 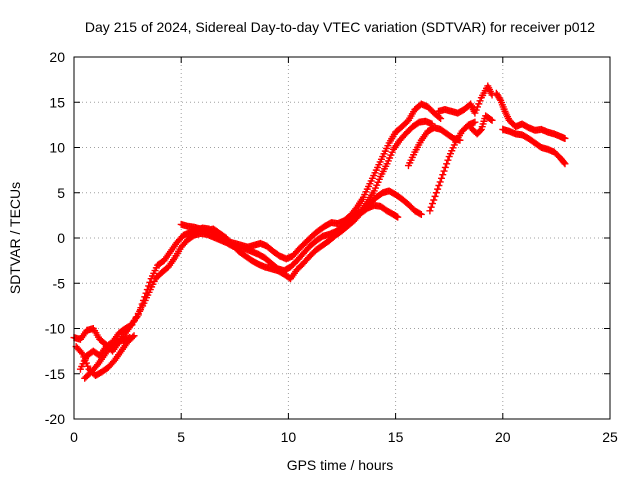 What do you see at coordinates (340, 465) in the screenshot?
I see `x-axis-label: GPS time / hours` at bounding box center [340, 465].